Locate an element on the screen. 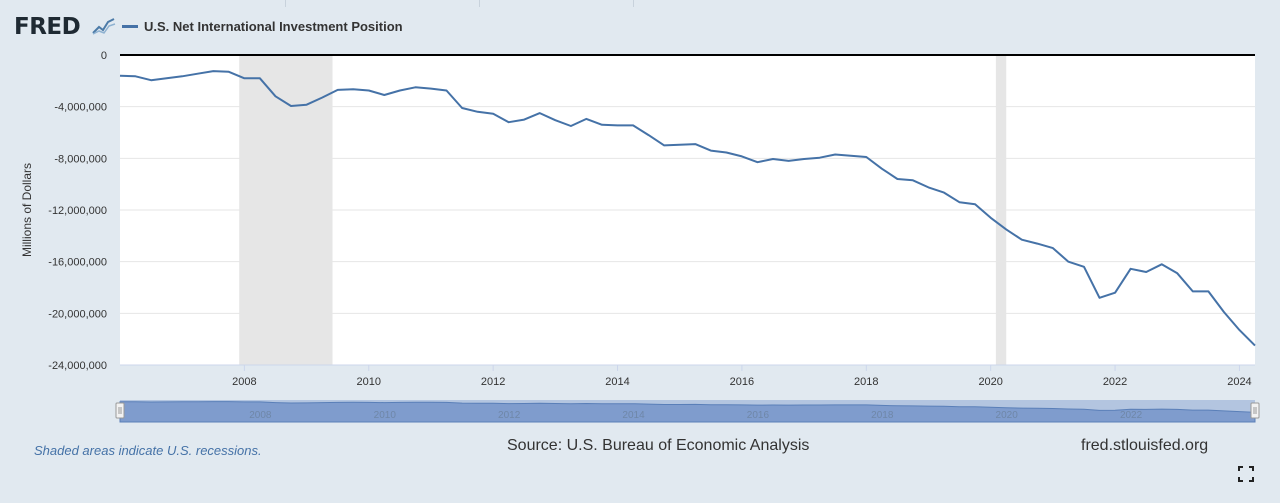 The width and height of the screenshot is (1280, 503). x-tick-label: 2008 is located at coordinates (244, 382).